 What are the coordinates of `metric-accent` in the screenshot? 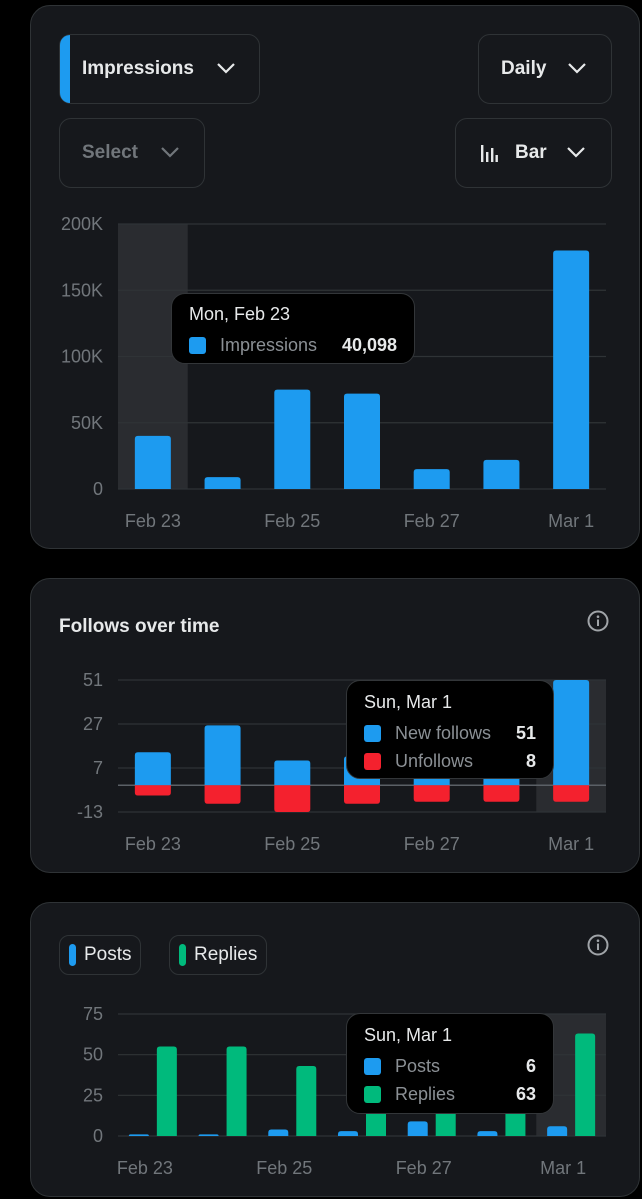 It's located at (65, 69).